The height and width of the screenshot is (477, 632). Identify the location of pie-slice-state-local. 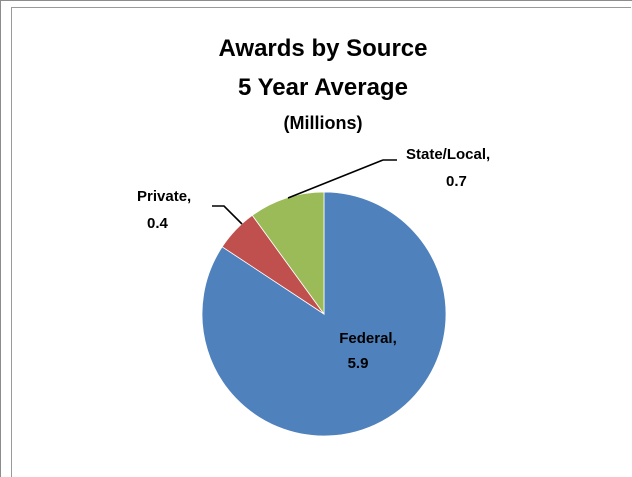
(288, 253).